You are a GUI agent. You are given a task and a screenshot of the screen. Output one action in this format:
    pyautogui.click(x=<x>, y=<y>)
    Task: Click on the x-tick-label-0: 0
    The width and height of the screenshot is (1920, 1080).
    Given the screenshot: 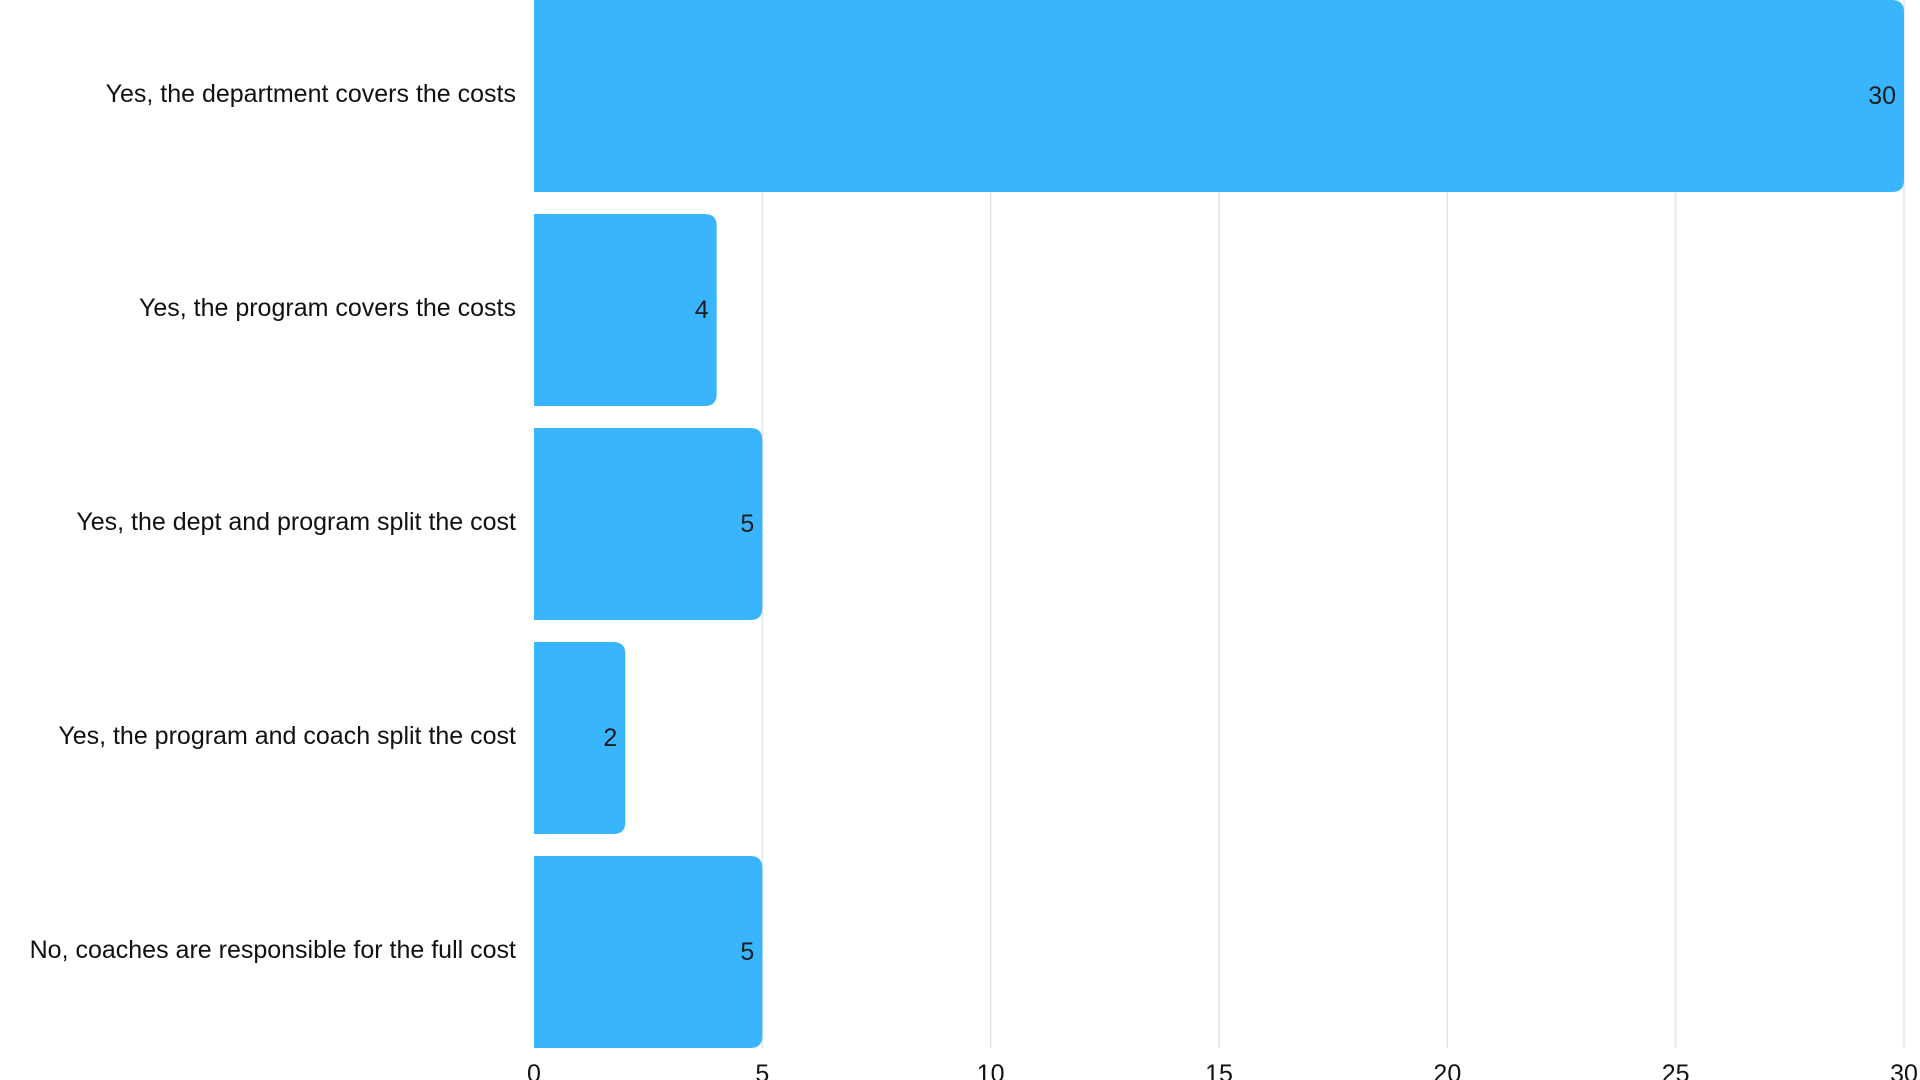 What is the action you would take?
    pyautogui.click(x=534, y=1070)
    